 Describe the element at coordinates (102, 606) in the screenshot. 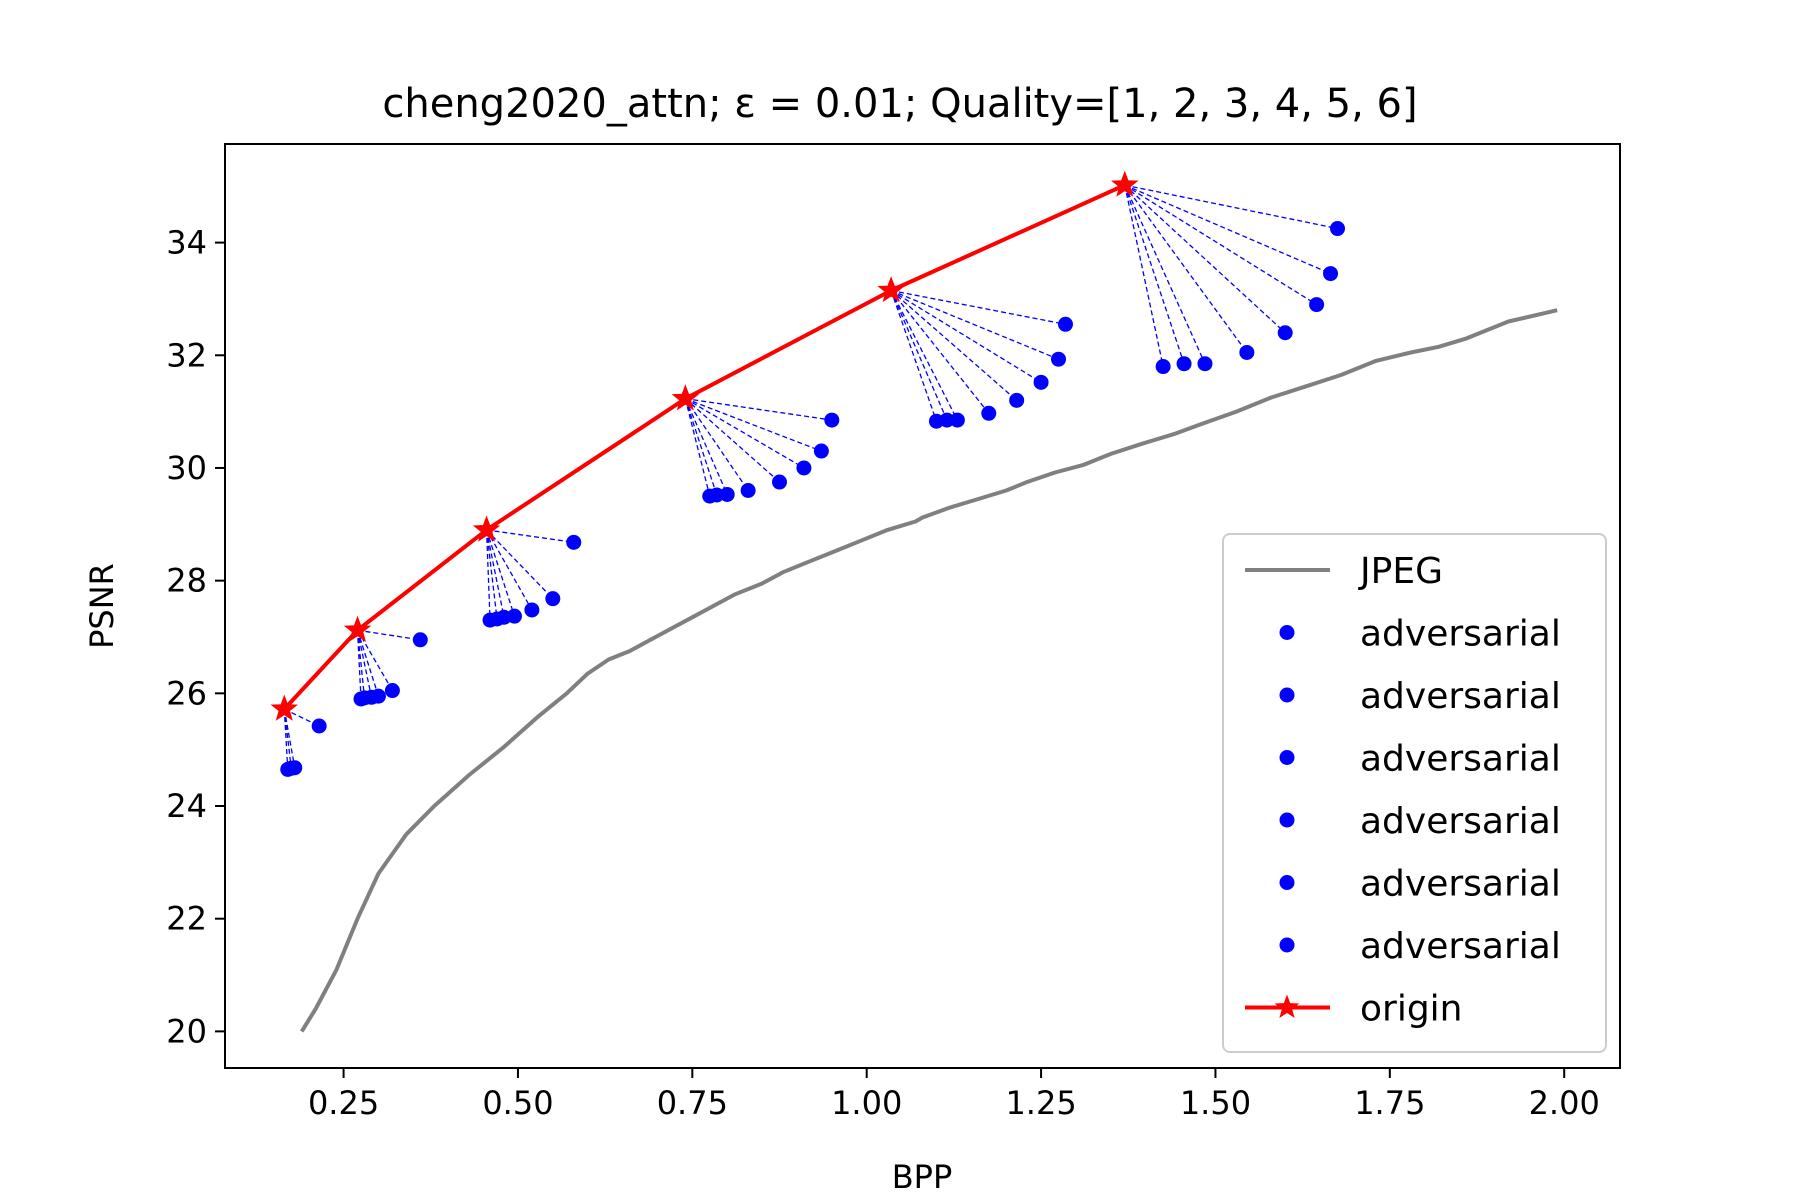

I see `y-axis-label: PSNR` at that location.